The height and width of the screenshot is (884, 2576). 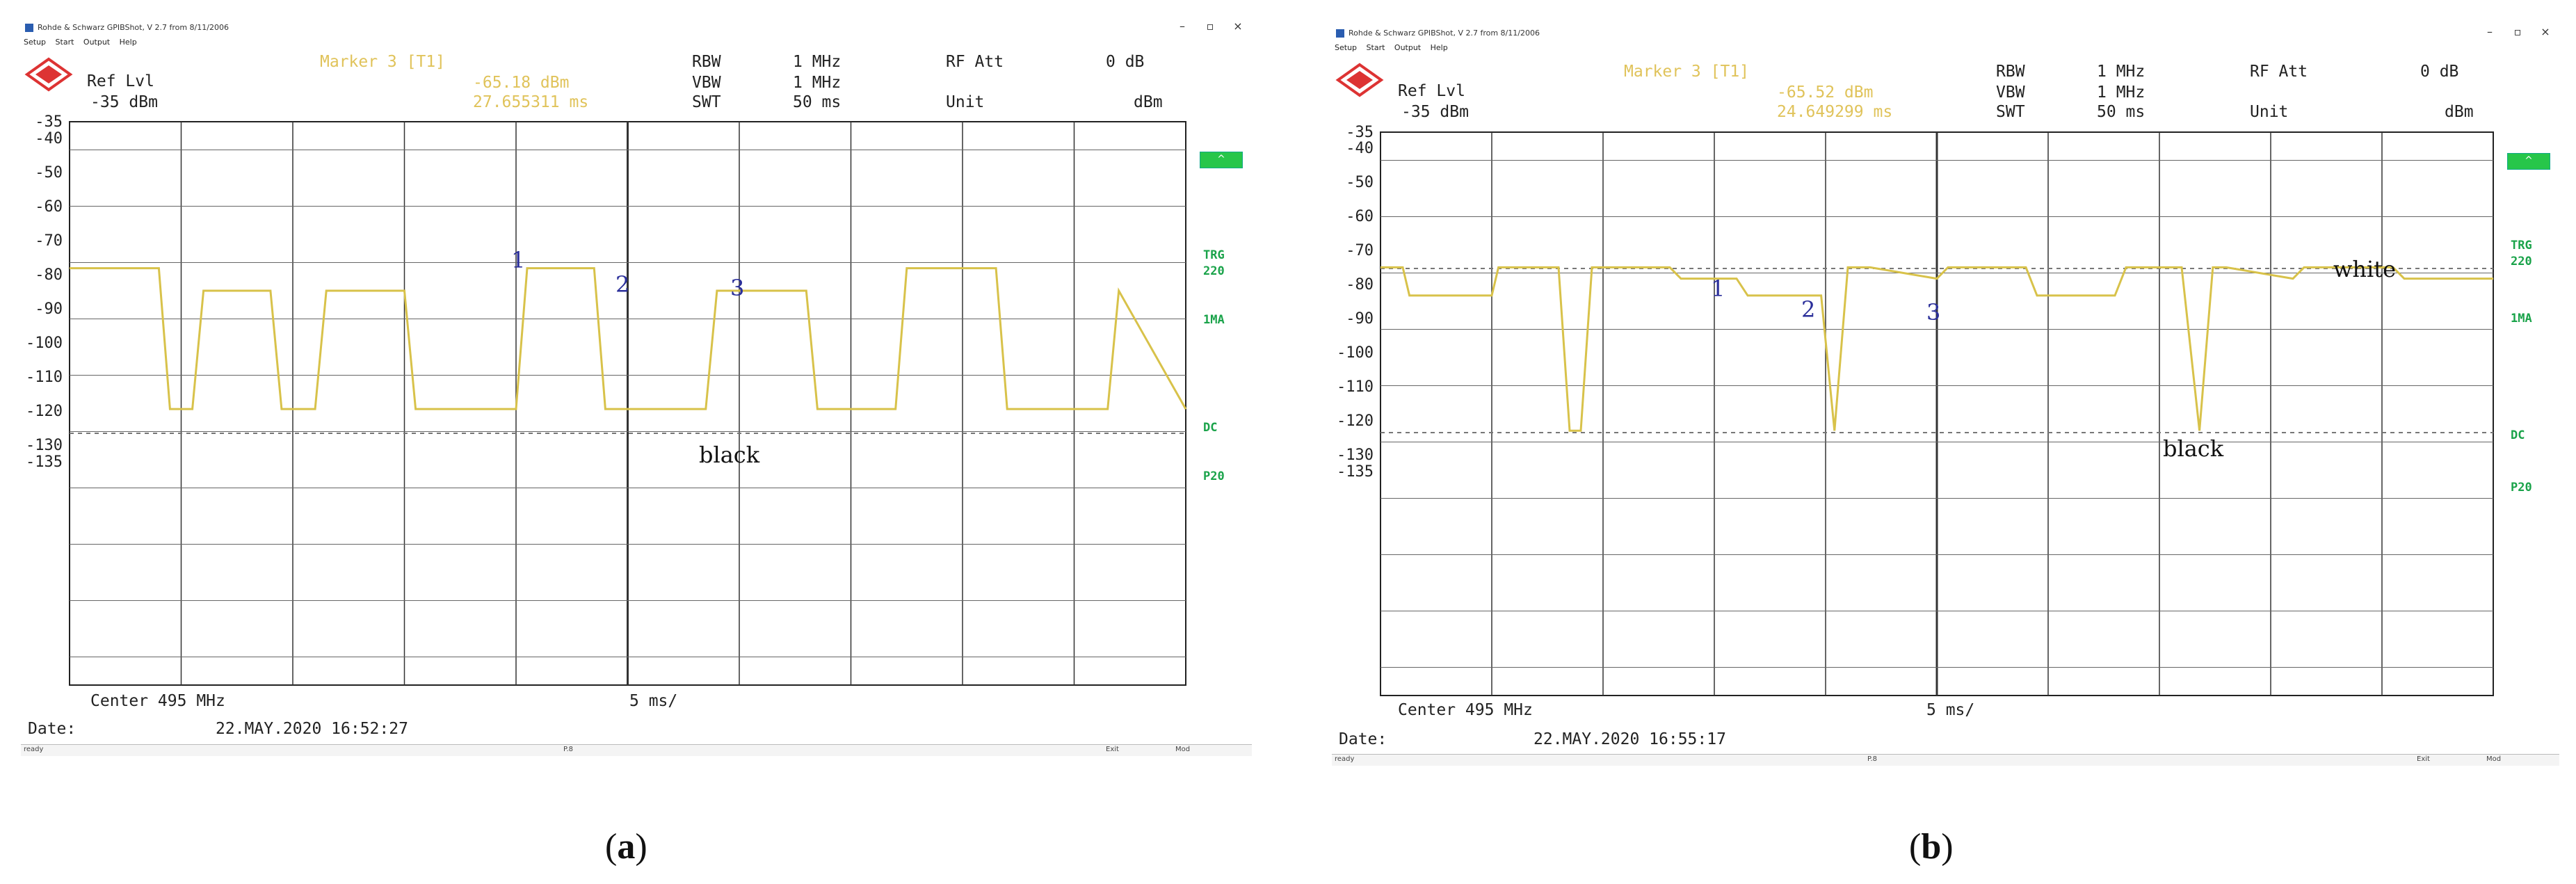 What do you see at coordinates (1835, 112) in the screenshot?
I see `marker-time: 24.649299 ms` at bounding box center [1835, 112].